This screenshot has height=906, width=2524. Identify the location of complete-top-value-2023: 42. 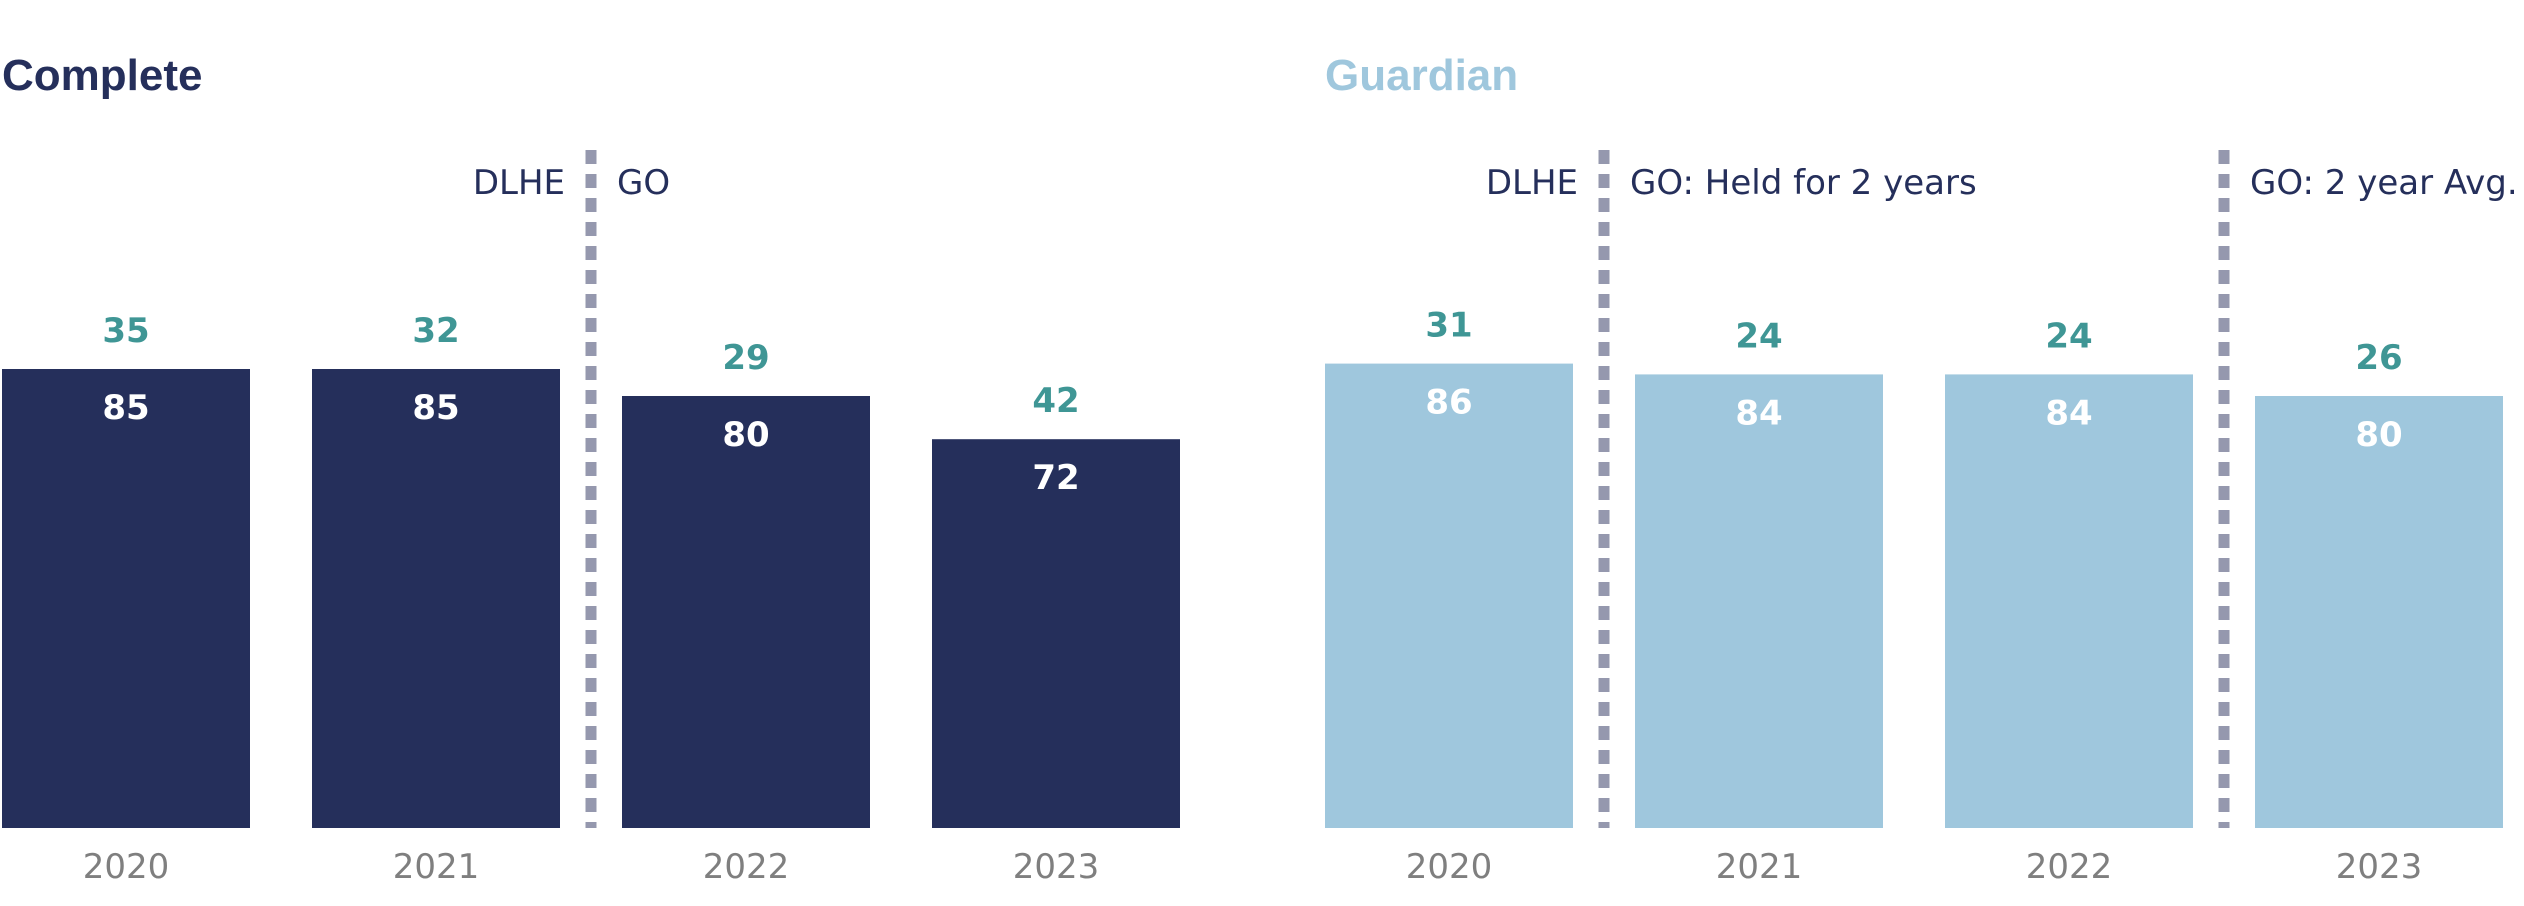
(1055, 401).